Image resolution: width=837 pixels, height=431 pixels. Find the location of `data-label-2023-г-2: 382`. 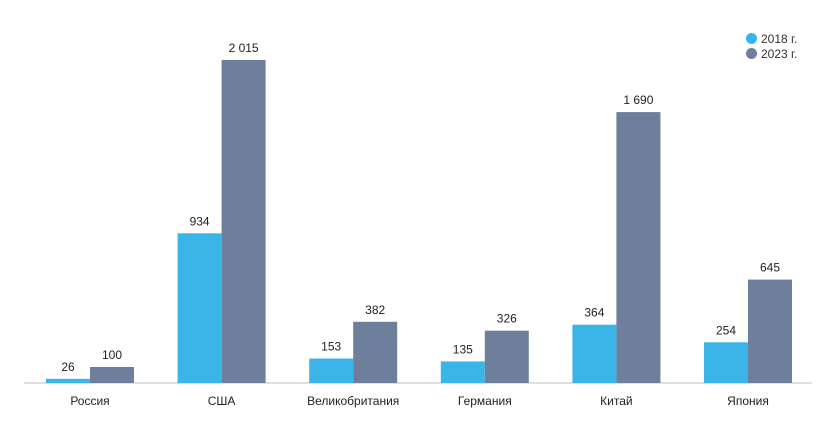

data-label-2023-г-2: 382 is located at coordinates (375, 310).